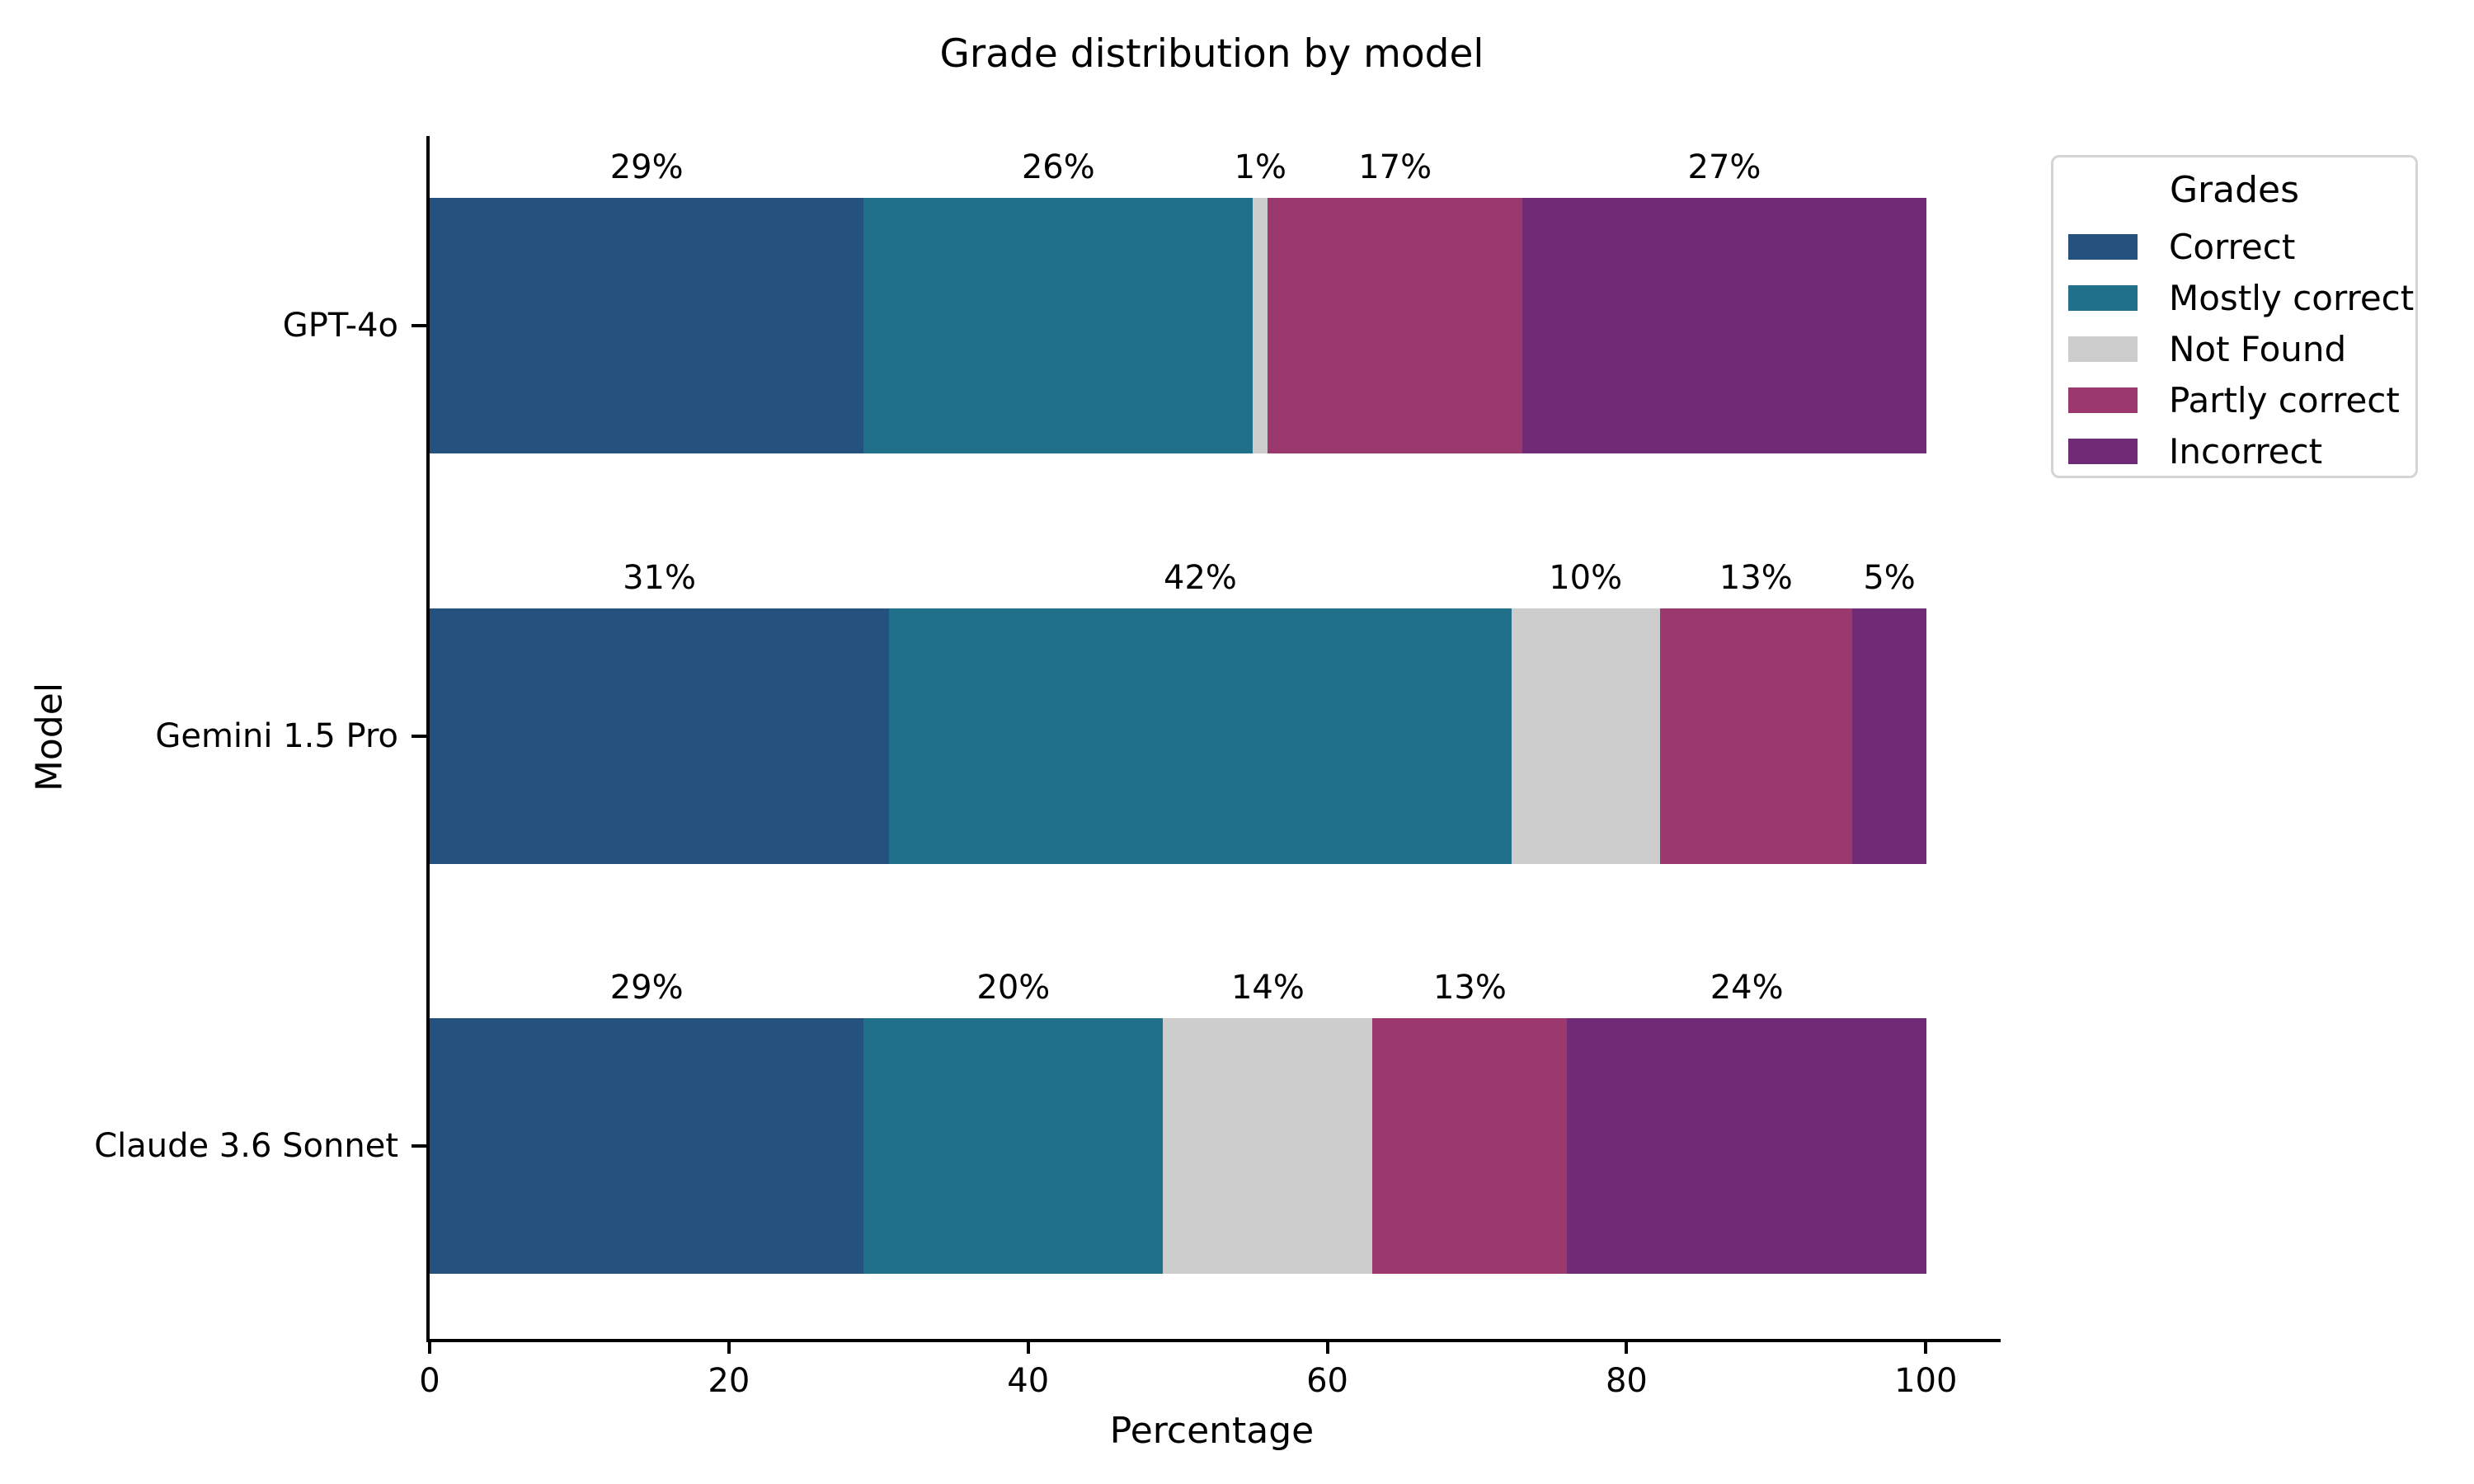 The image size is (2474, 1484). Describe the element at coordinates (2103, 246) in the screenshot. I see `legend-swatch-correct` at that location.